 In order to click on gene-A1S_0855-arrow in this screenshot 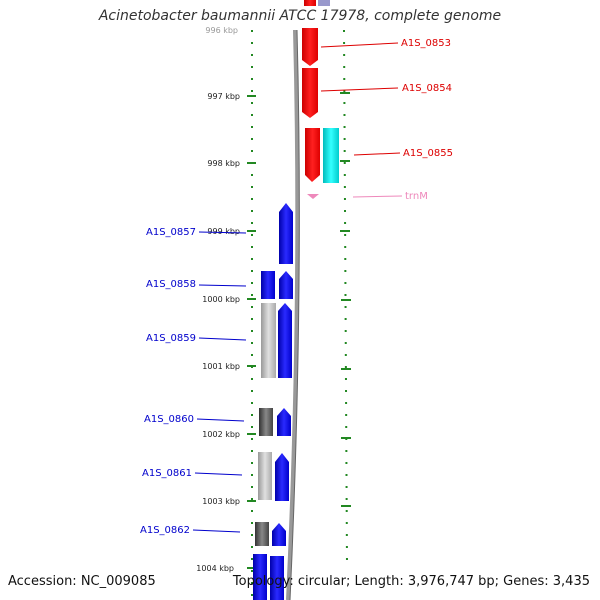, I will do `click(312, 155)`.